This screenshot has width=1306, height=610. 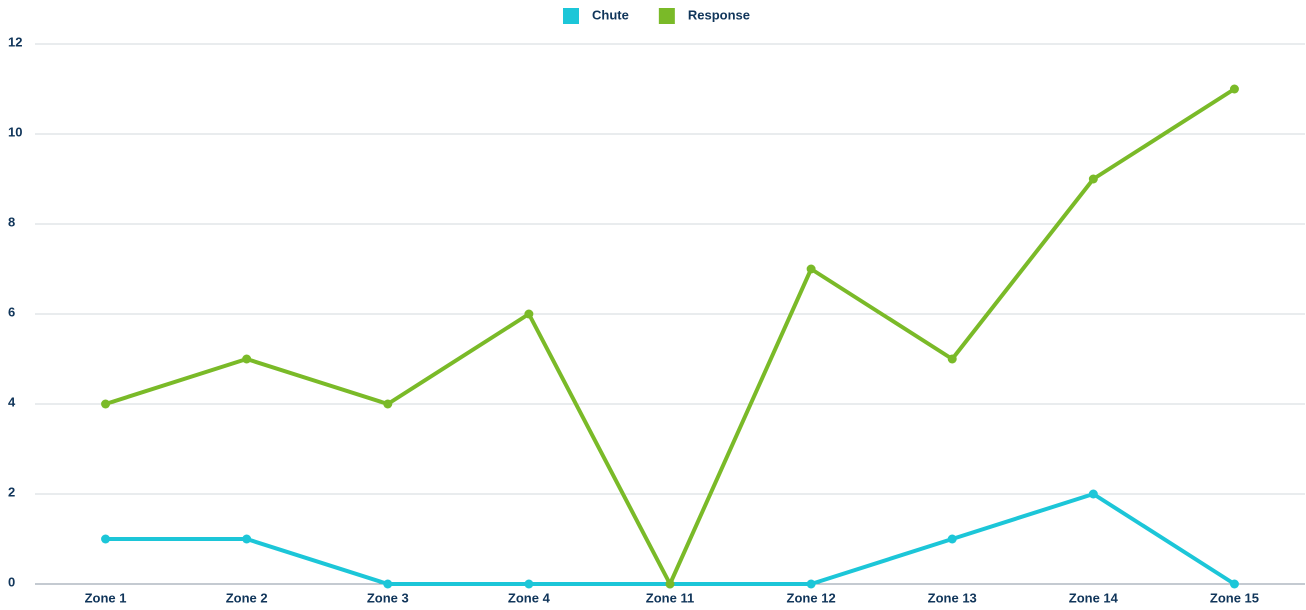 I want to click on y-tick-label: 6, so click(x=11, y=311).